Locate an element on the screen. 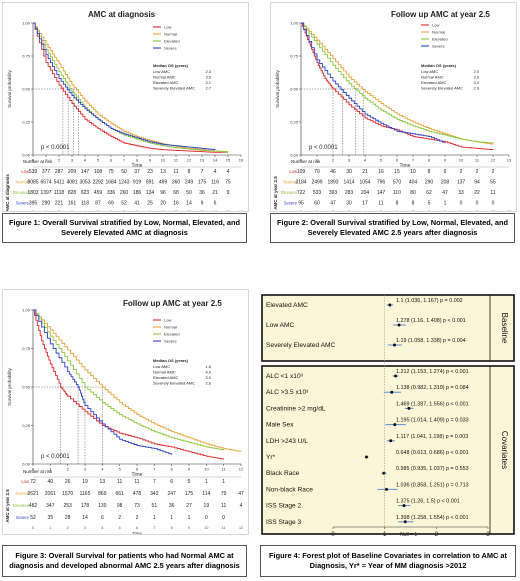 The image size is (520, 581). x-tick-label: 0 is located at coordinates (33, 160).